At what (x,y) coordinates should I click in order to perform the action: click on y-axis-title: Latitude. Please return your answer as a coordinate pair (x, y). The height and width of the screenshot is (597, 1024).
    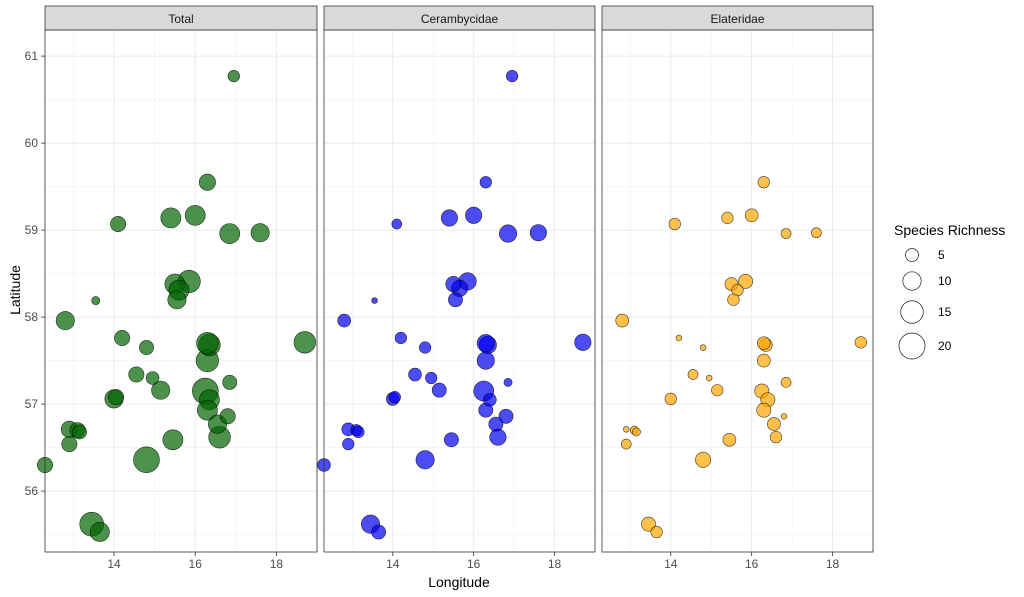
    Looking at the image, I should click on (15, 290).